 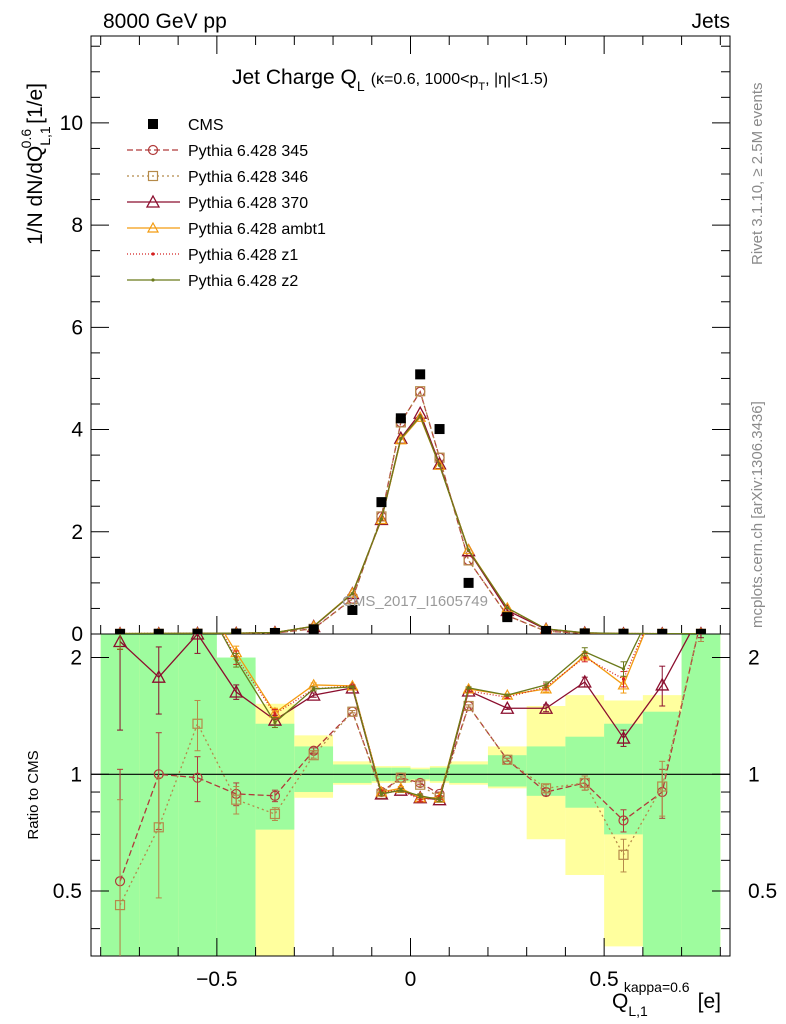 I want to click on ratio-y-tick-label-right: 2, so click(x=754, y=658).